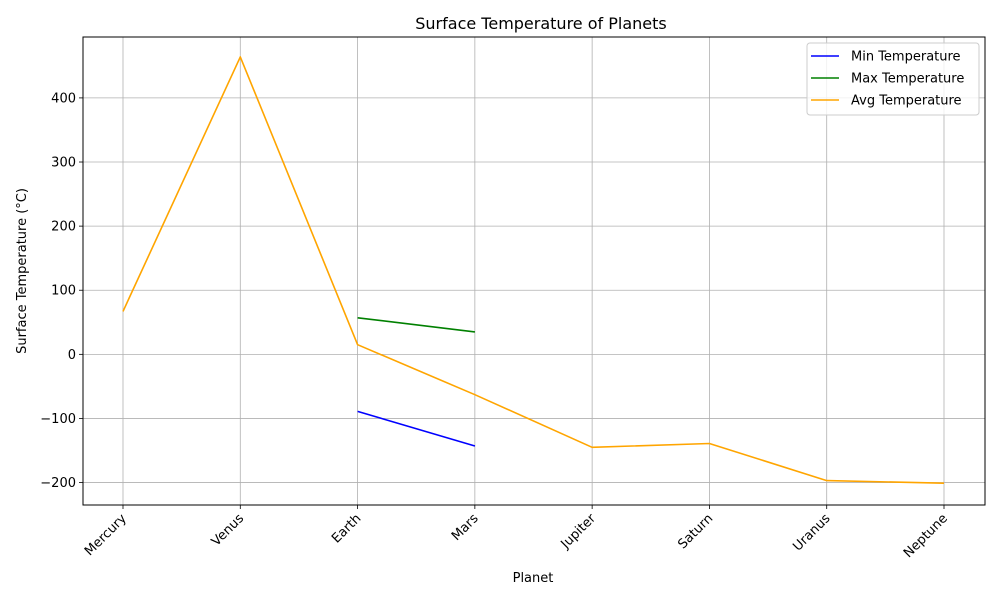  I want to click on y-axis-ticks: −200 −100 0 100 200 300 400, so click(61, 291).